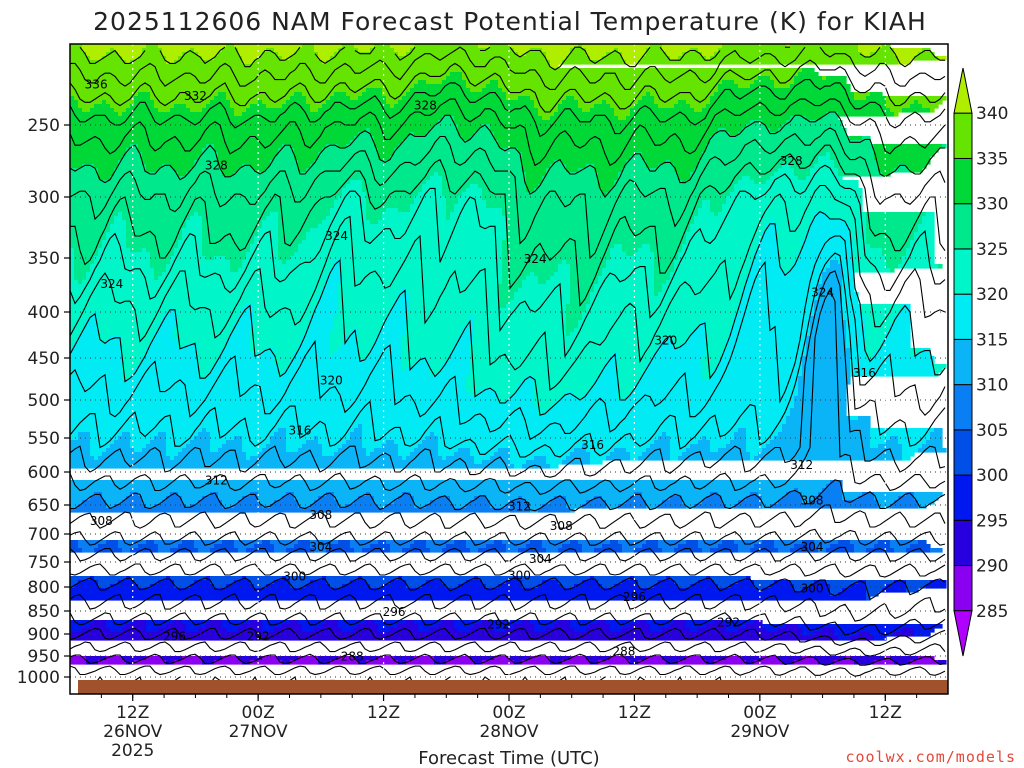  I want to click on y-tick-label-650: 650, so click(44, 506).